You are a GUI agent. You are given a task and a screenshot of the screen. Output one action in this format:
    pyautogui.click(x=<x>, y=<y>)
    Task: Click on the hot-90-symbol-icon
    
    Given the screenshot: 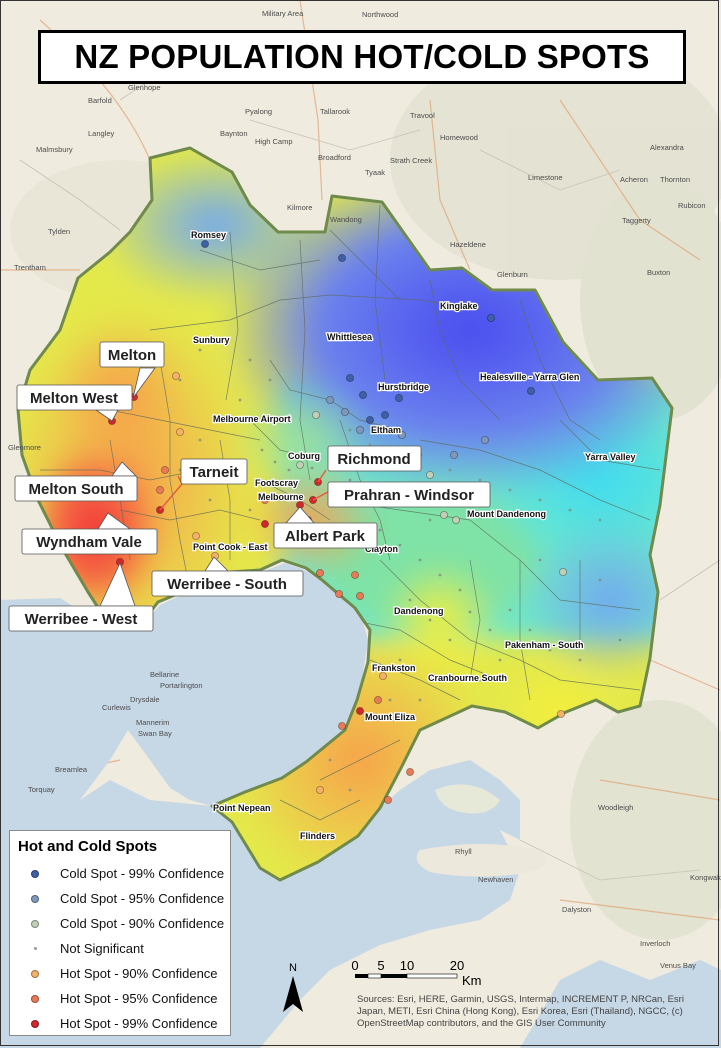 What is the action you would take?
    pyautogui.click(x=35, y=973)
    